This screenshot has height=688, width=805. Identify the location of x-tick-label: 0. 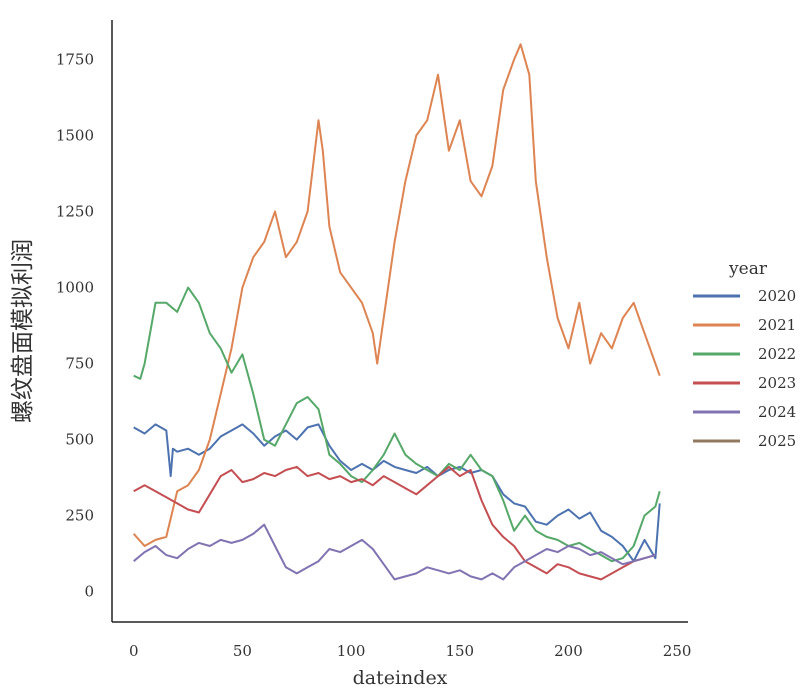
(134, 651).